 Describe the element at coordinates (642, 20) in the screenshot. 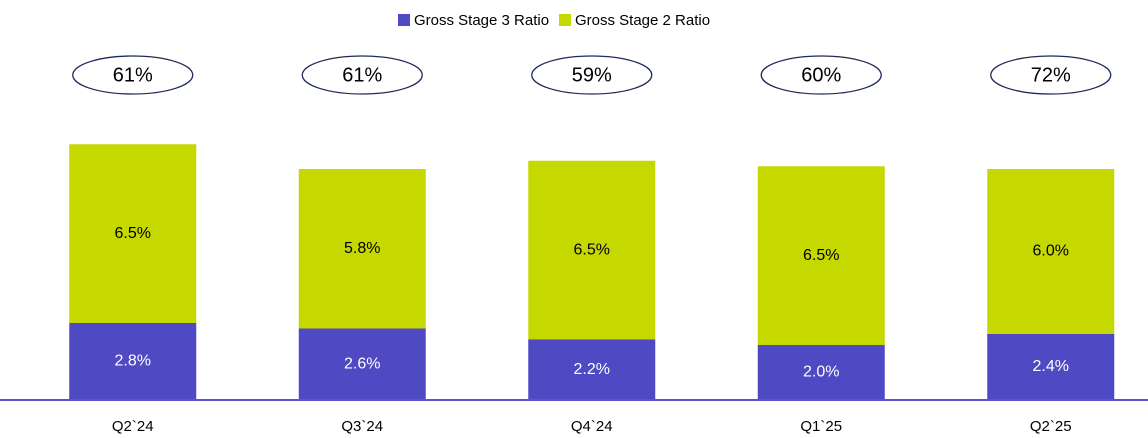

I see `legend-label: Gross Stage 2 Ratio` at that location.